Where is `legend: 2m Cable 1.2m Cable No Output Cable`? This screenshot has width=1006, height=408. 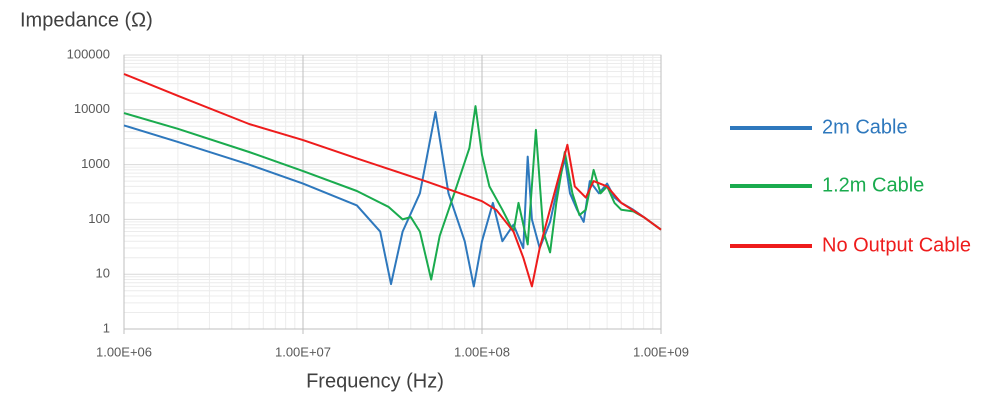 legend: 2m Cable 1.2m Cable No Output Cable is located at coordinates (850, 186).